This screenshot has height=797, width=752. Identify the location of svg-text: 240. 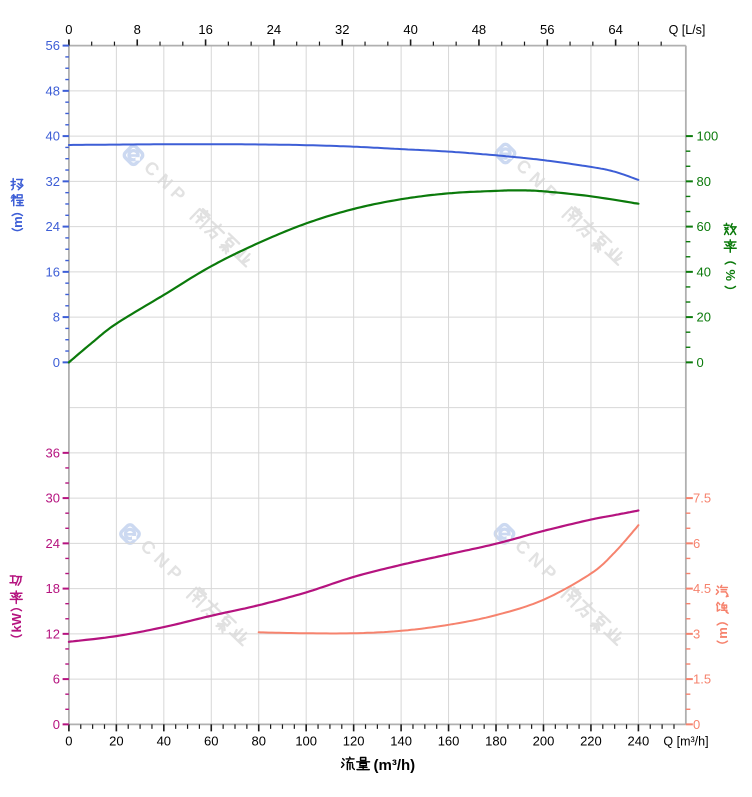
(639, 741).